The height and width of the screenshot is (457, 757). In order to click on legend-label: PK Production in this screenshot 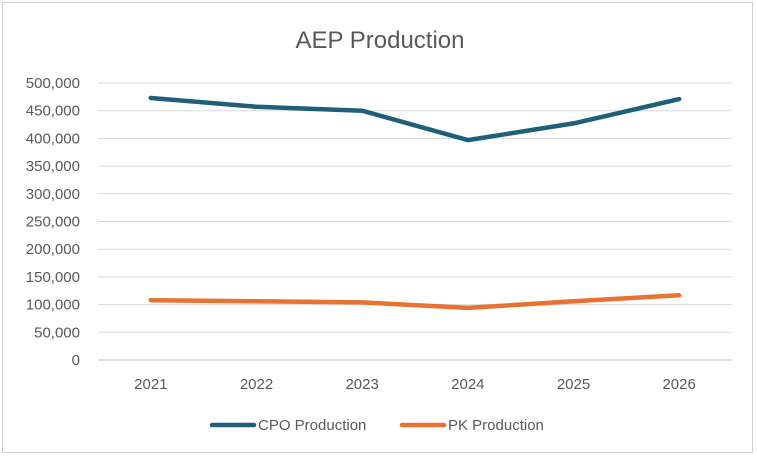, I will do `click(496, 425)`.